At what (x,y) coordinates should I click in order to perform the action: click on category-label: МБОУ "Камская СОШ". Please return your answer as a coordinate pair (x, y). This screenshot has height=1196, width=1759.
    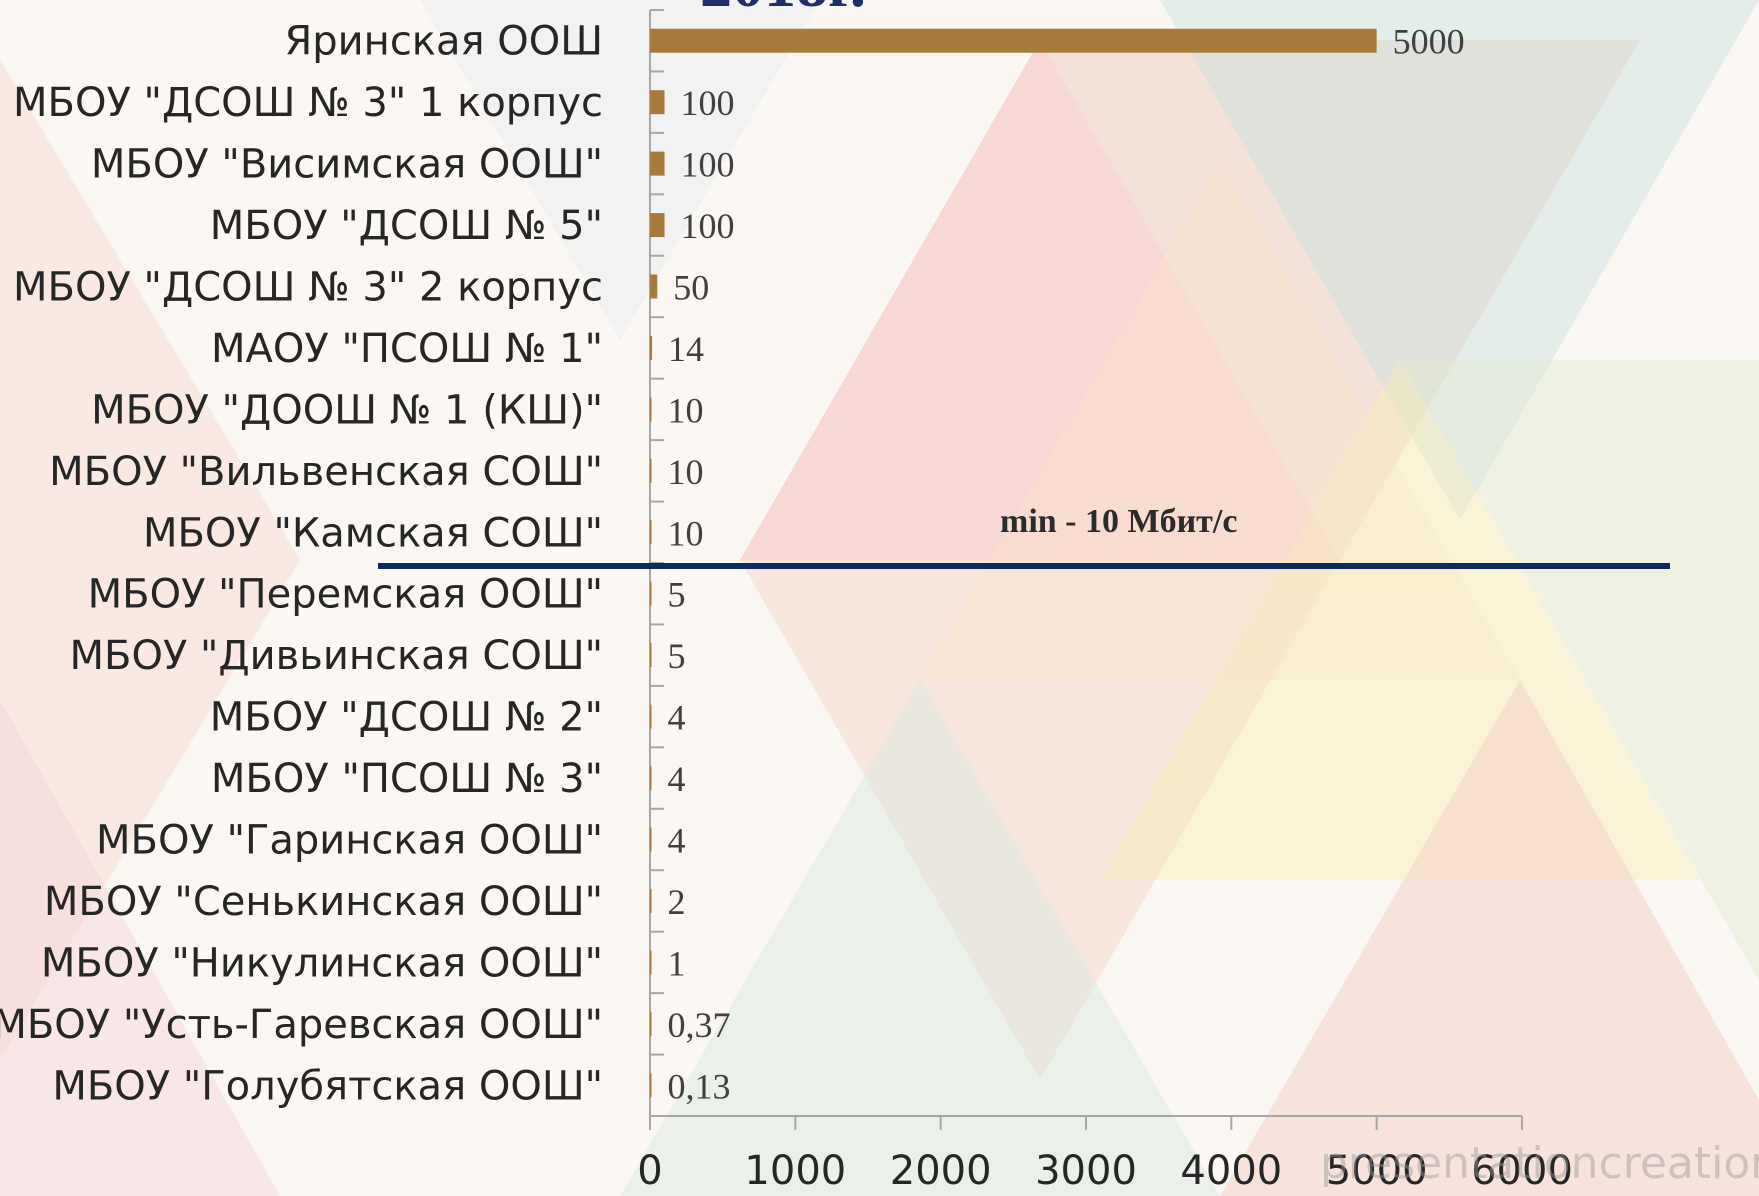
    Looking at the image, I should click on (373, 533).